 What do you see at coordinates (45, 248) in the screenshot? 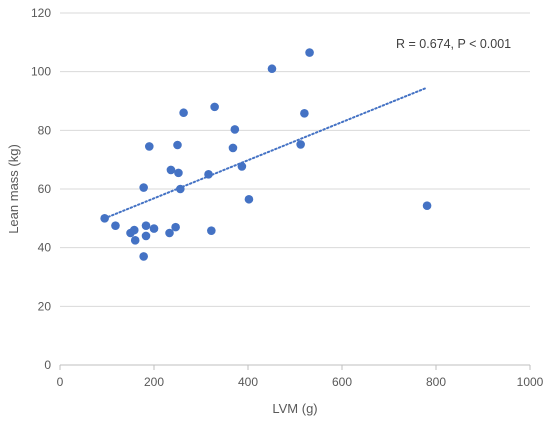
I see `y-tick-label: 40` at bounding box center [45, 248].